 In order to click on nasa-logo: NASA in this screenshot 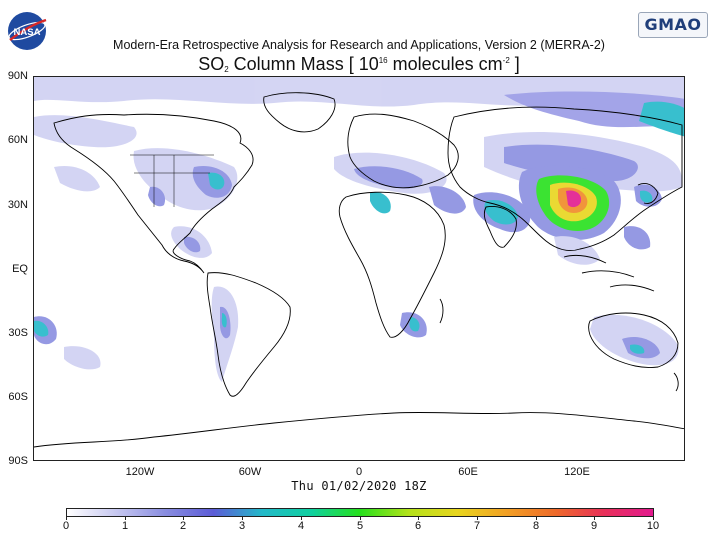, I will do `click(27, 31)`.